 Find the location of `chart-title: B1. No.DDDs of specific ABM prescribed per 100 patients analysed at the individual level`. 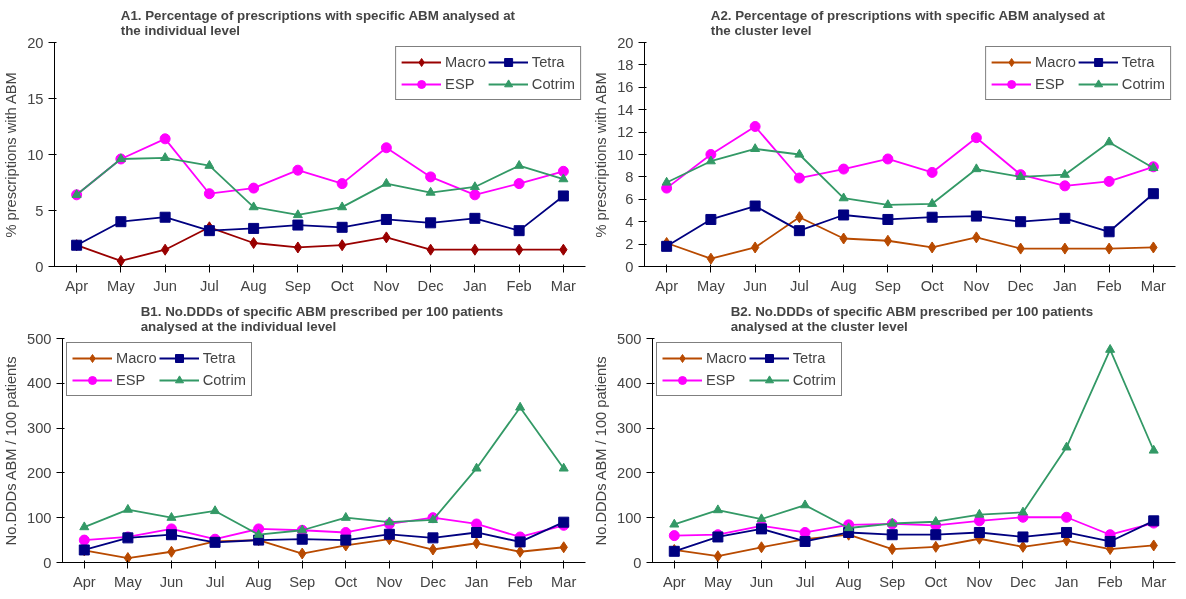

chart-title: B1. No.DDDs of specific ABM prescribed per 100 patients analysed at the individual level is located at coordinates (322, 318).